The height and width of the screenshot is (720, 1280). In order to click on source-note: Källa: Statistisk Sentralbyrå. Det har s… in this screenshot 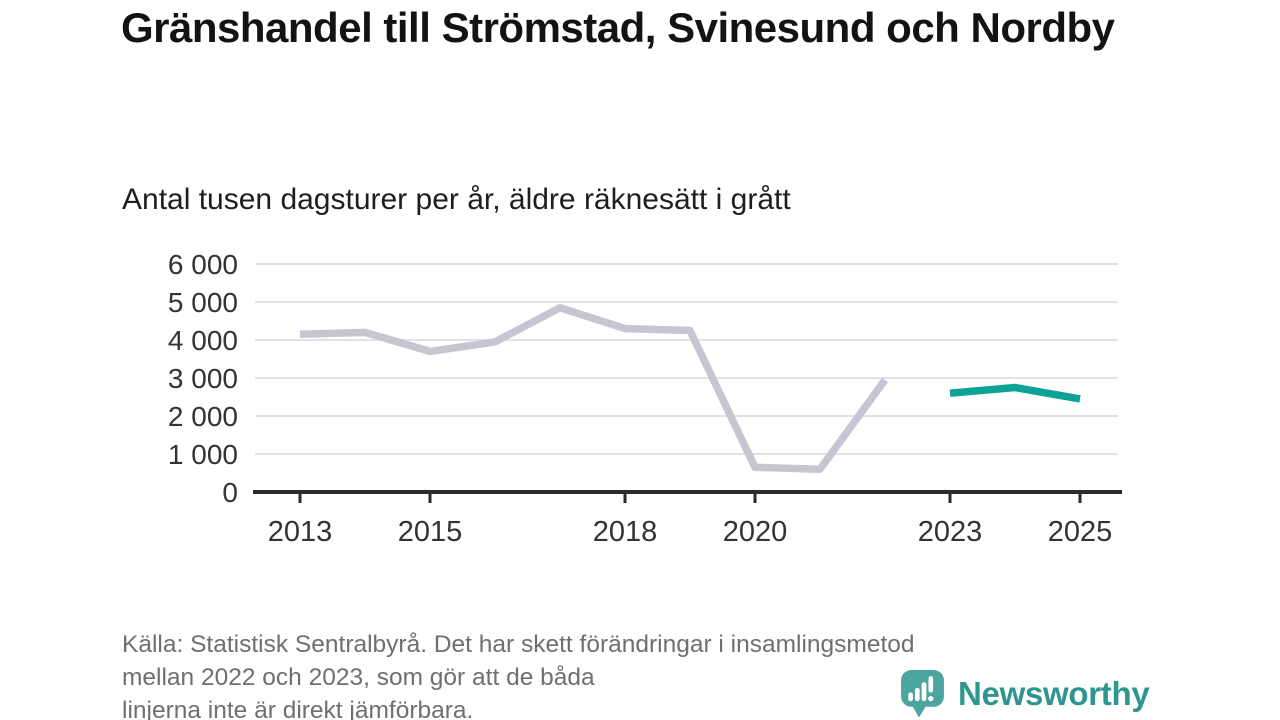, I will do `click(518, 674)`.